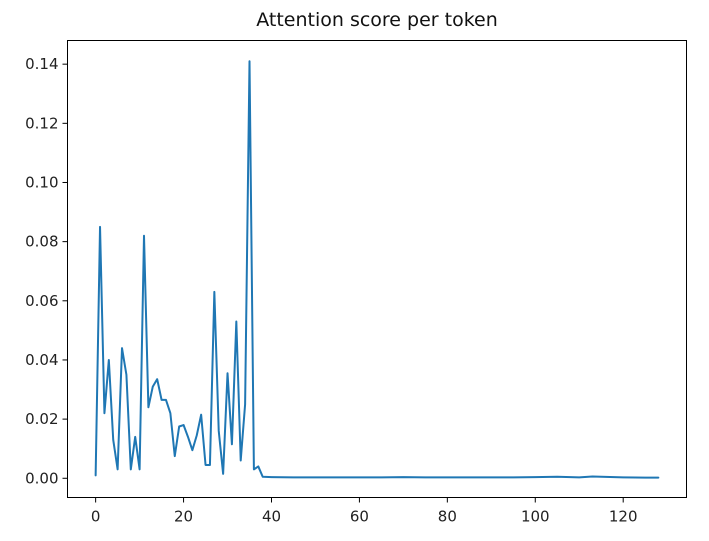  Describe the element at coordinates (41, 301) in the screenshot. I see `y-tick-label: 0.06` at that location.